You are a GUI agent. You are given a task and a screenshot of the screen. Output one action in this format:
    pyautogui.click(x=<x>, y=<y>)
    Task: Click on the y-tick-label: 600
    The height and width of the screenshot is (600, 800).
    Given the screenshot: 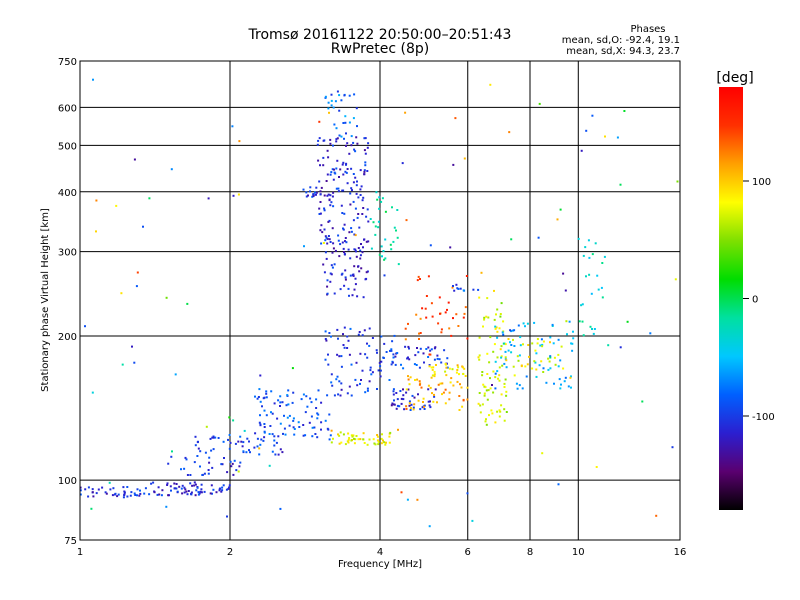 What is the action you would take?
    pyautogui.click(x=67, y=108)
    